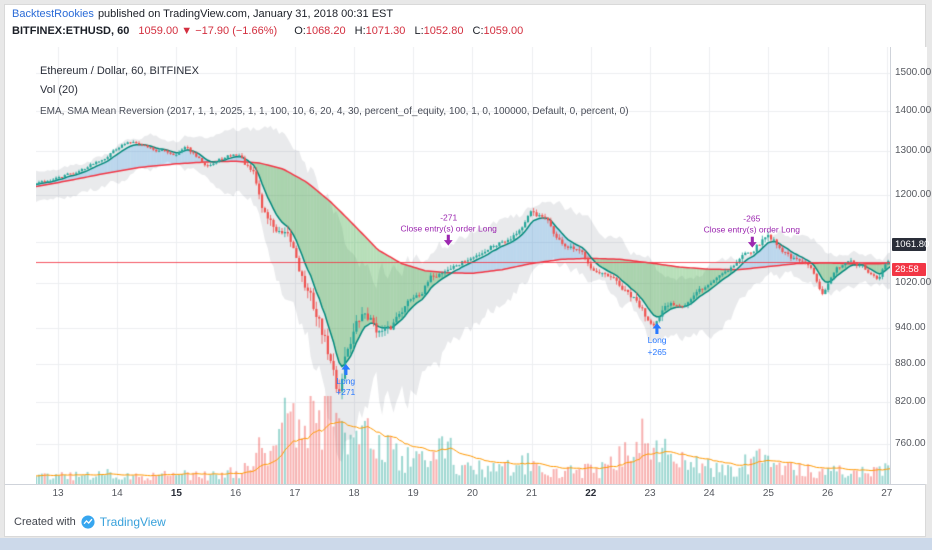 This screenshot has height=550, width=932. Describe the element at coordinates (325, 31) in the screenshot. I see `open-value: 1068.20` at that location.